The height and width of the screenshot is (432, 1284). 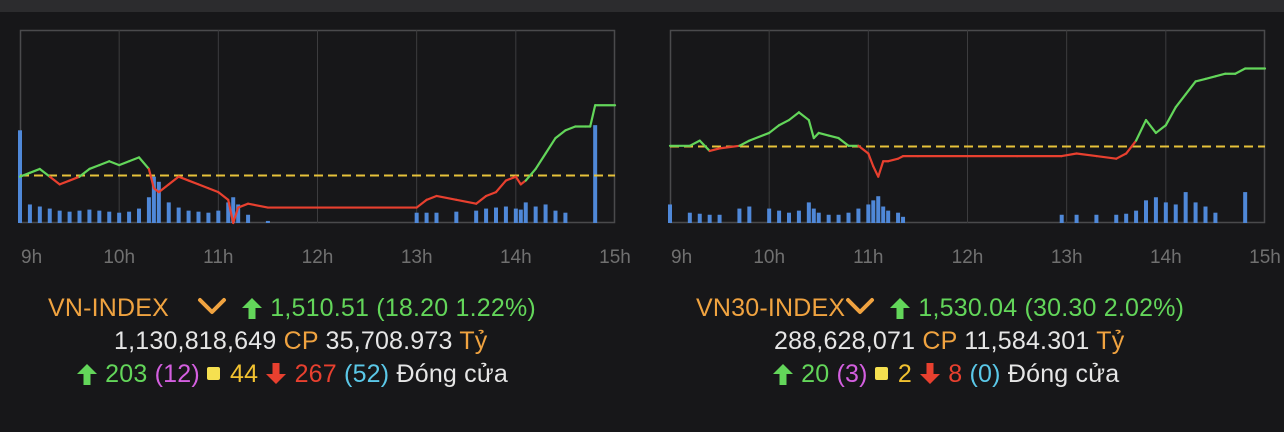 I want to click on index-value: 1,510.51, so click(x=320, y=308).